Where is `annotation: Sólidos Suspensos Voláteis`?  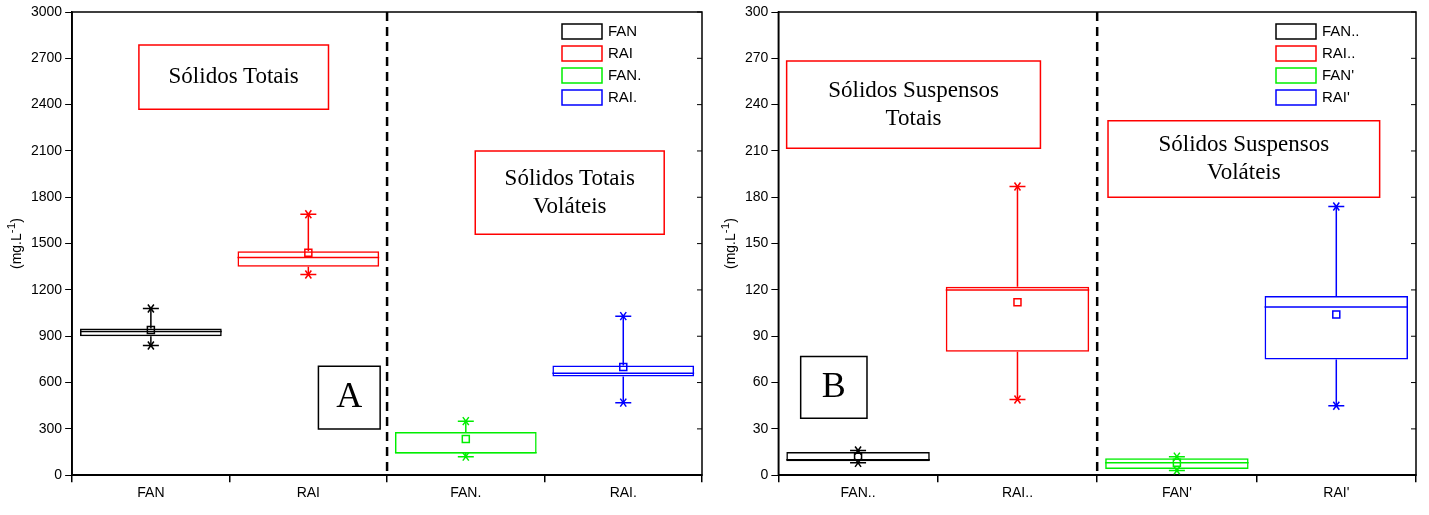 annotation: Sólidos Suspensos Voláteis is located at coordinates (1244, 158).